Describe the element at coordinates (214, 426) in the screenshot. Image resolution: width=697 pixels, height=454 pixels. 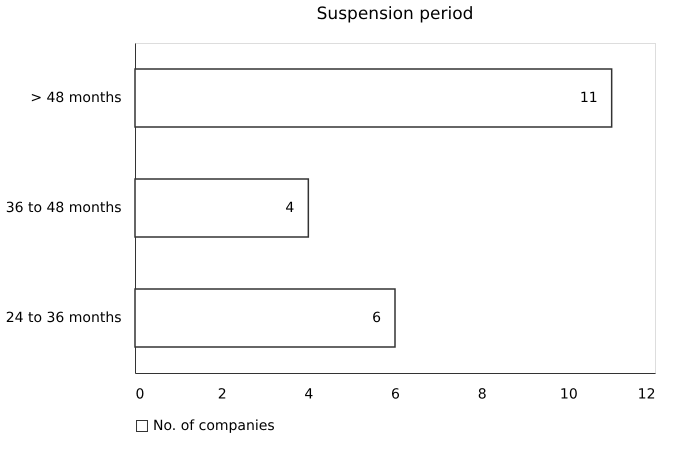
I see `legend-label: No. of companies` at that location.